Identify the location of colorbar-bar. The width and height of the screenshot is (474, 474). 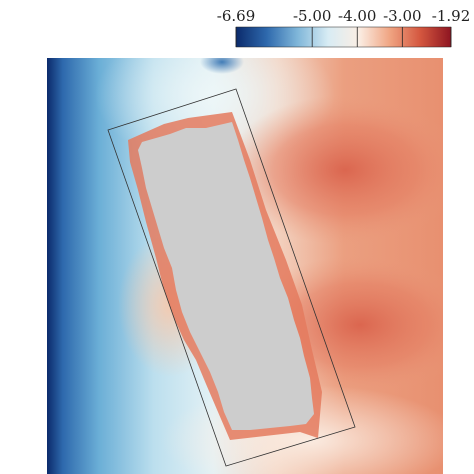
(343, 37).